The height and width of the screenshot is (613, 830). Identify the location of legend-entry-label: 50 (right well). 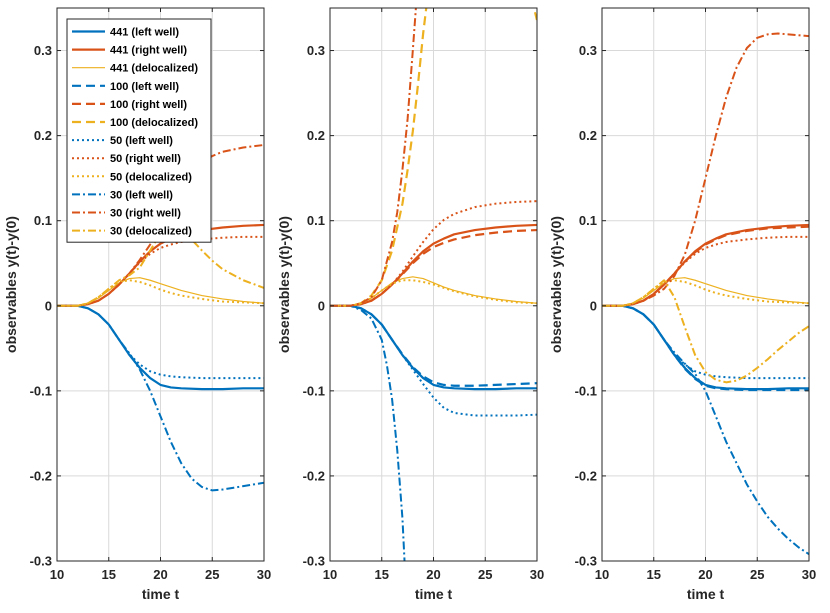
(145, 159).